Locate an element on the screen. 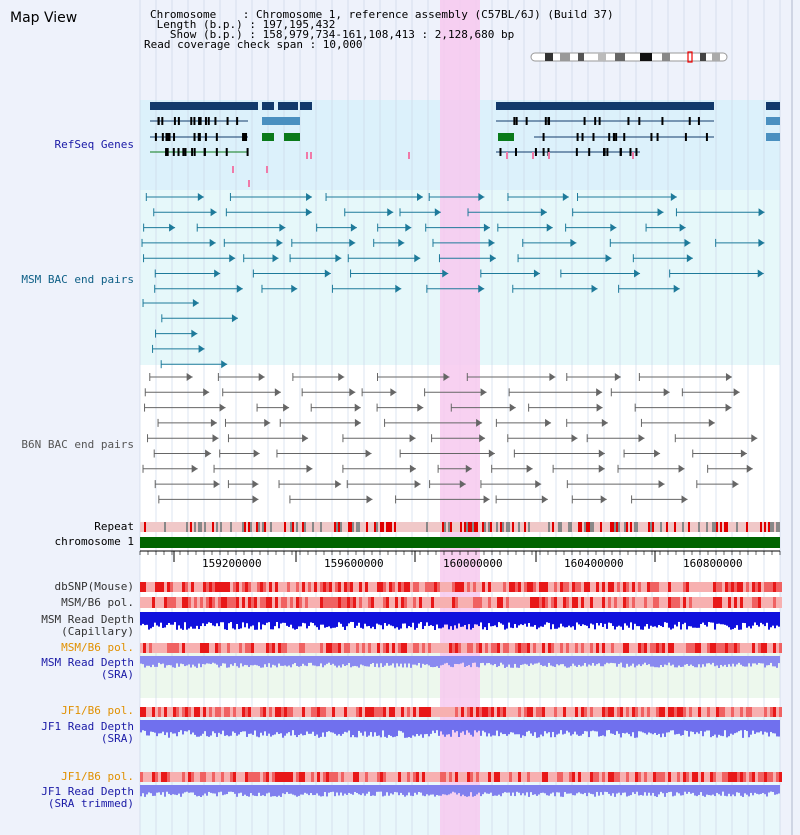 This screenshot has width=800, height=835. track-label-refseq-genes: RefSeq Genes is located at coordinates (94, 144).